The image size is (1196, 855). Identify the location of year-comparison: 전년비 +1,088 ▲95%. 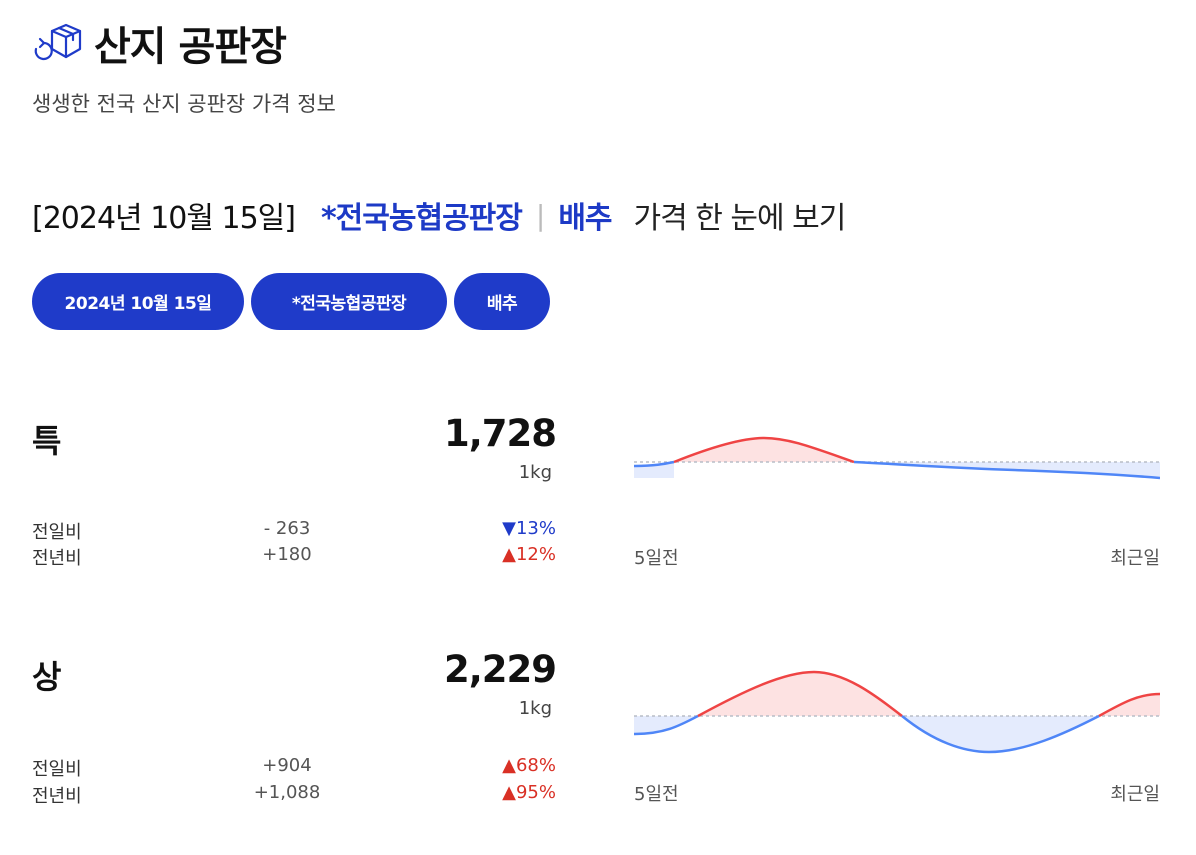
(294, 794).